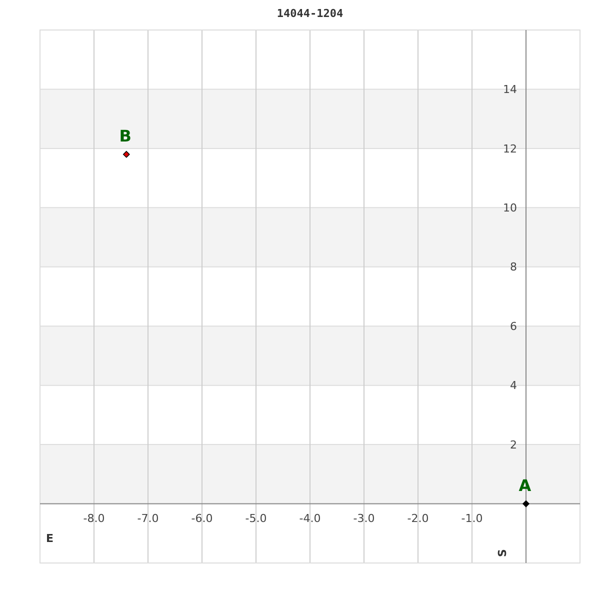 Image resolution: width=600 pixels, height=600 pixels. What do you see at coordinates (418, 518) in the screenshot?
I see `x-tick-label: -2.0` at bounding box center [418, 518].